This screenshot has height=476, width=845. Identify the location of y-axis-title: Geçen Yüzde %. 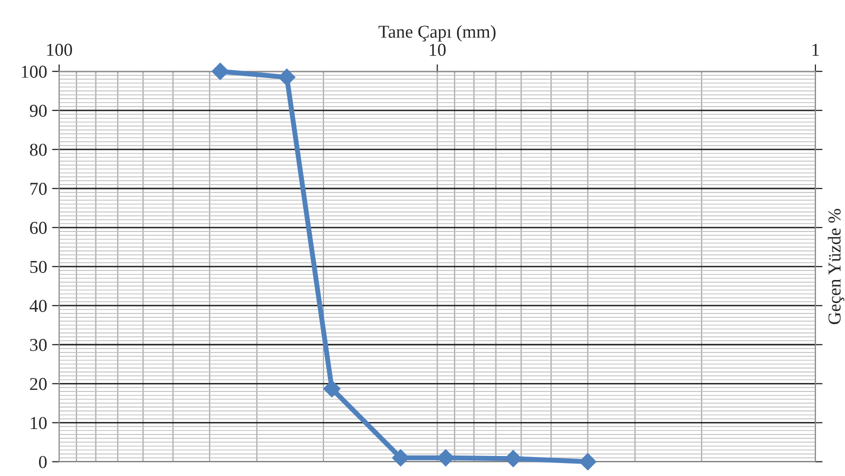
(836, 266).